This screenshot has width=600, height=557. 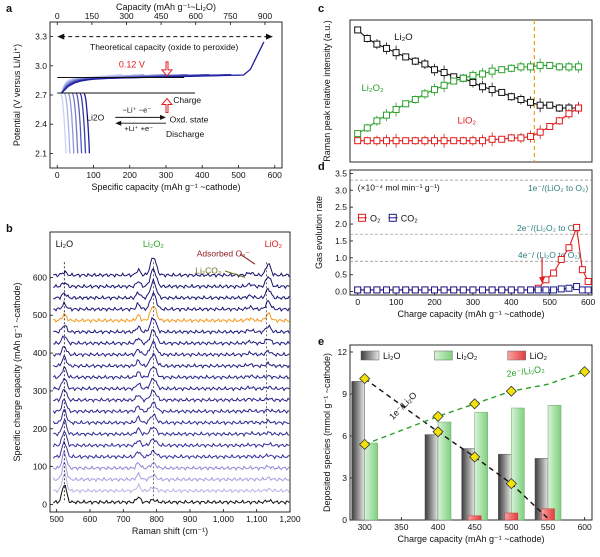 What do you see at coordinates (511, 527) in the screenshot?
I see `panel-e-x-tick-label-4: 500` at bounding box center [511, 527].